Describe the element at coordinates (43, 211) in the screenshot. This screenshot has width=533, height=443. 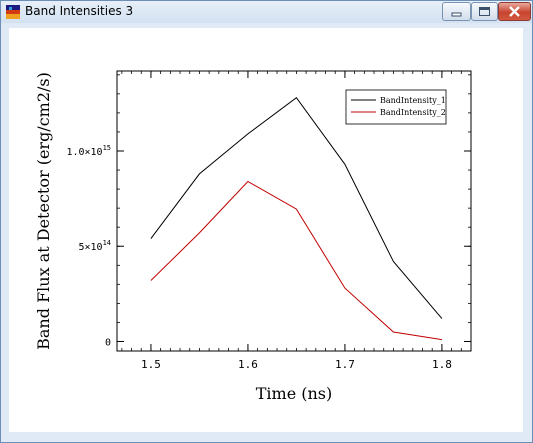
I see `y-axis-label: Band Flux at Detector (erg/cm2/s)` at that location.